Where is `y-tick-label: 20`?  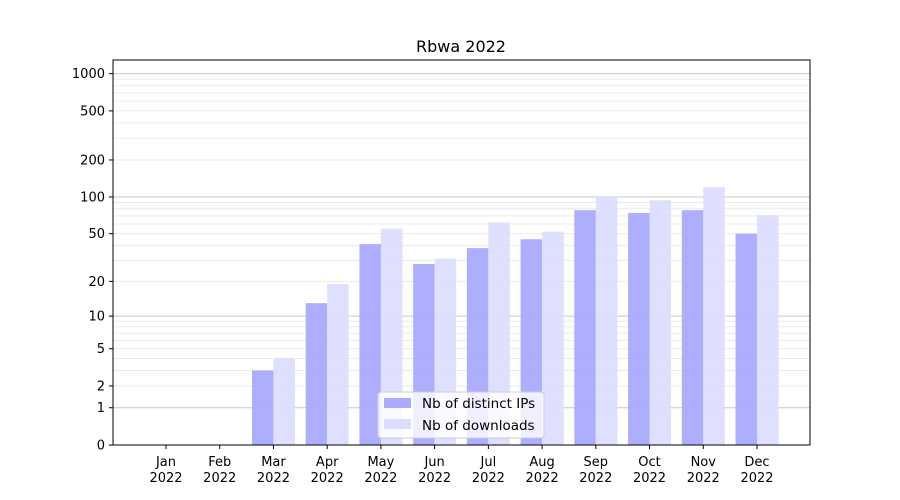 y-tick-label: 20 is located at coordinates (96, 282).